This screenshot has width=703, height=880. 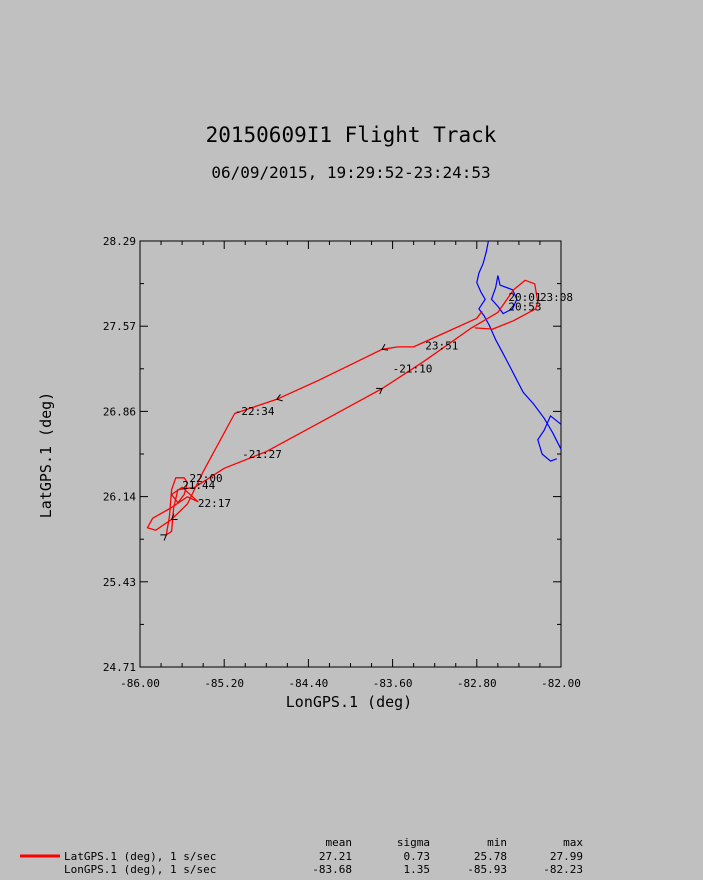 What do you see at coordinates (119, 326) in the screenshot?
I see `y-tick-label: 27.57` at bounding box center [119, 326].